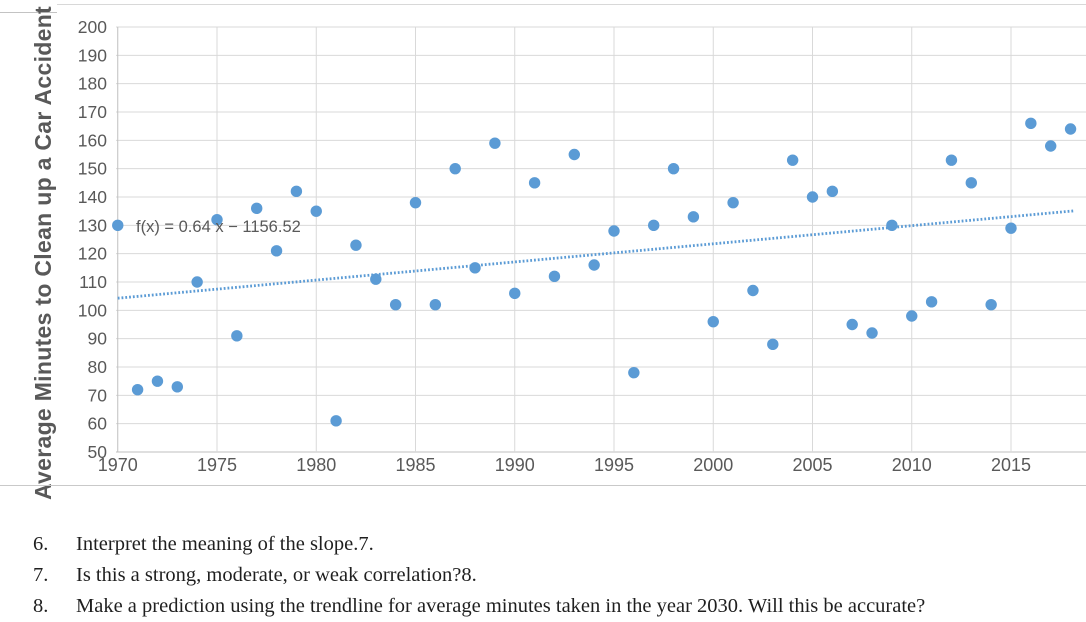 The height and width of the screenshot is (622, 1086). What do you see at coordinates (98, 424) in the screenshot?
I see `y-tick-label: 60` at bounding box center [98, 424].